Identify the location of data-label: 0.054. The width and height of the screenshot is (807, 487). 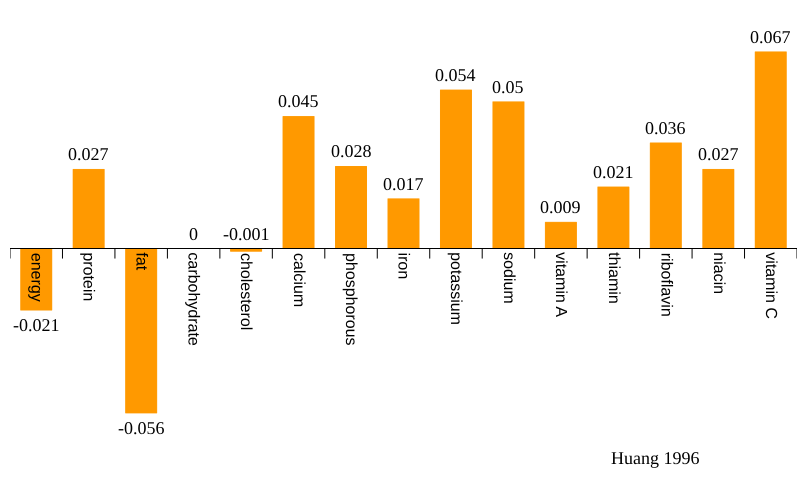
(455, 75).